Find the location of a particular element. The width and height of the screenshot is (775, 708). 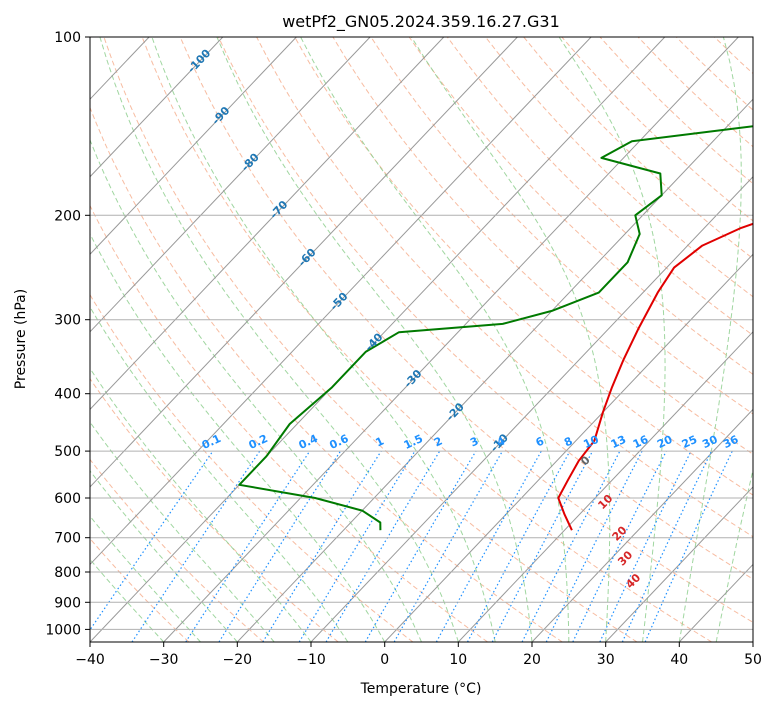

x-tick-label: 0 is located at coordinates (384, 660).